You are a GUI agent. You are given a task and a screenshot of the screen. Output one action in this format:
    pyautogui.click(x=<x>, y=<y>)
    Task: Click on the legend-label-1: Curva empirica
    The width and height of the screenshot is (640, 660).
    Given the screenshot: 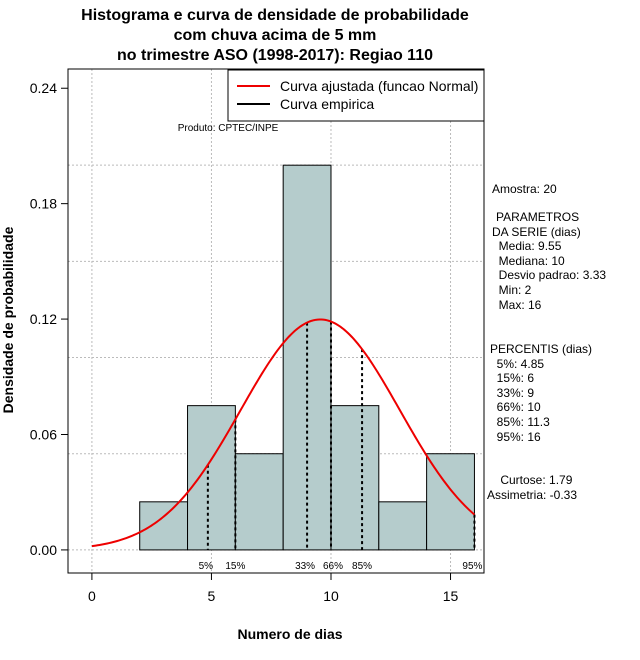 What is the action you would take?
    pyautogui.click(x=327, y=104)
    